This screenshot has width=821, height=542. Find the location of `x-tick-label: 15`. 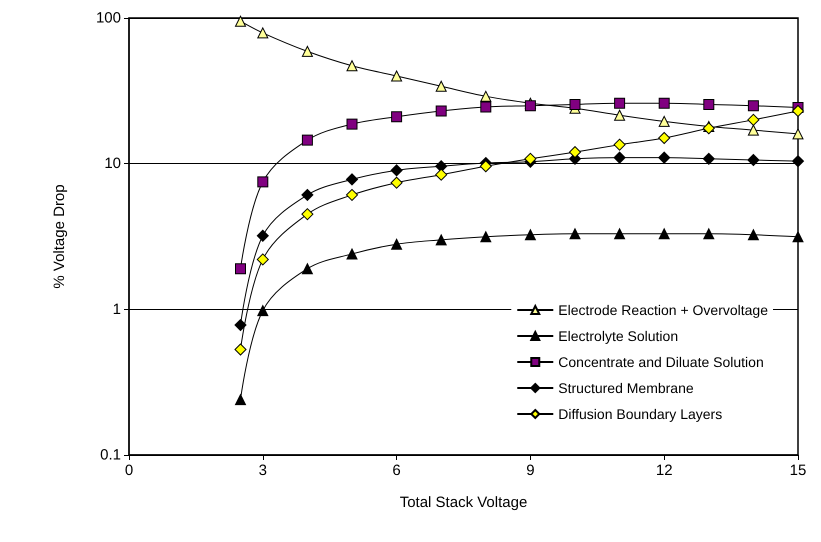

x-tick-label: 15 is located at coordinates (798, 470).